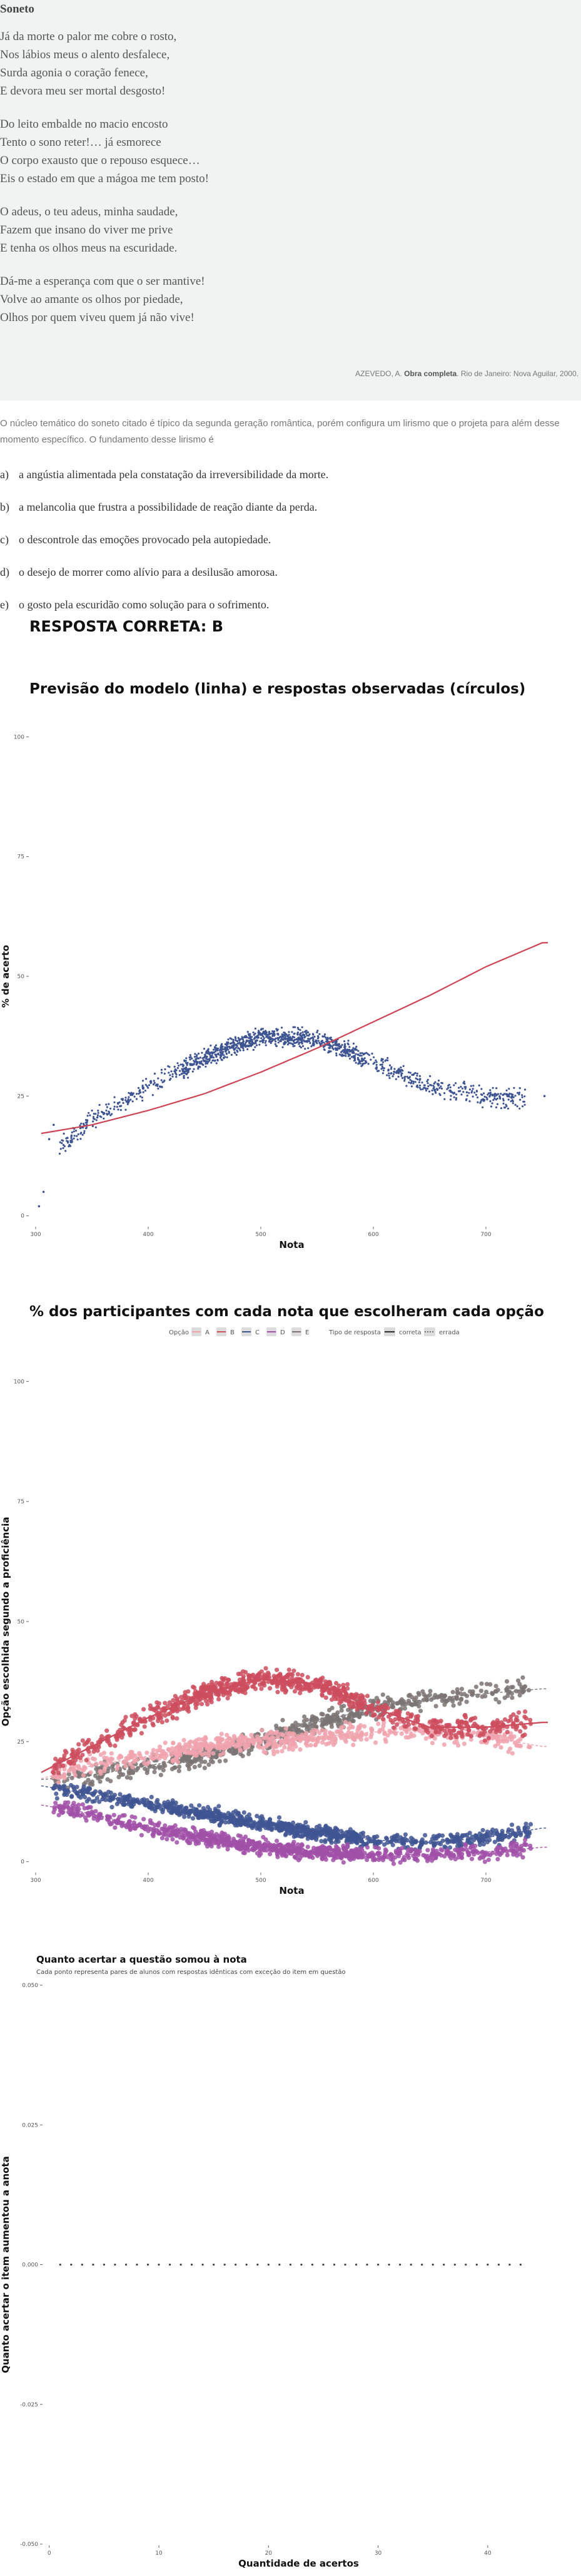 This screenshot has height=2576, width=581. What do you see at coordinates (89, 212) in the screenshot?
I see `poem-verse: O adeus, o teu adeus, minha saudade,` at bounding box center [89, 212].